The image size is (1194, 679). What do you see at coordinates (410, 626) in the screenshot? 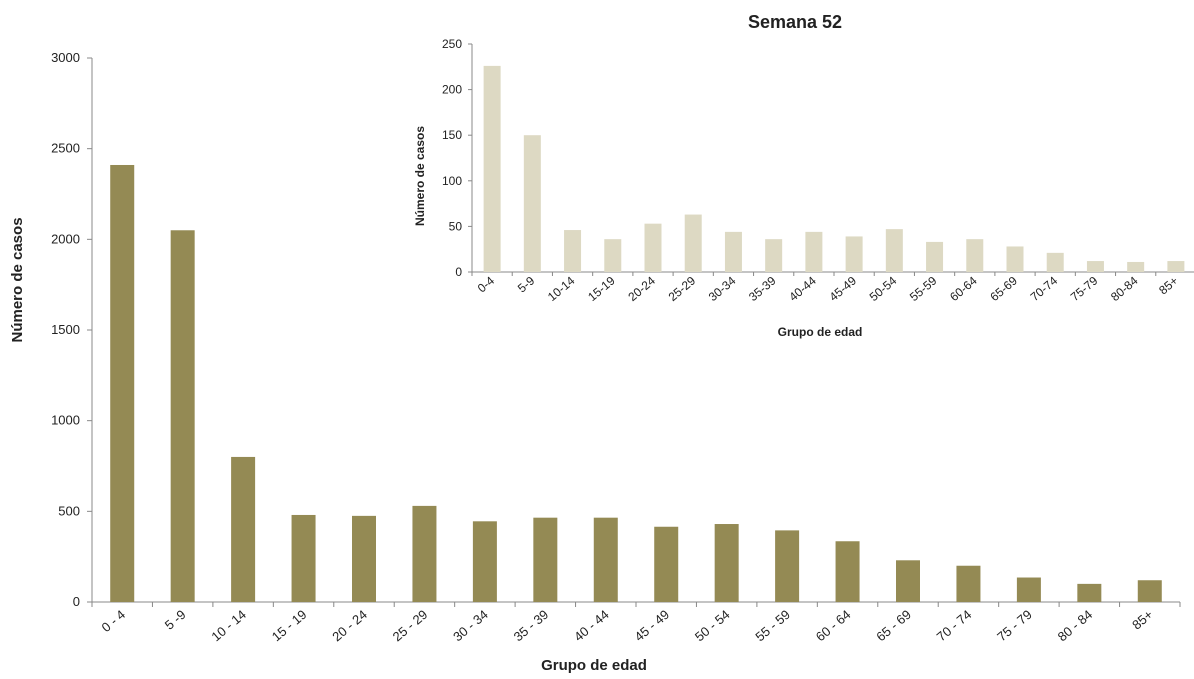
I see `main-x-tick-label: 25 - 29` at bounding box center [410, 626].